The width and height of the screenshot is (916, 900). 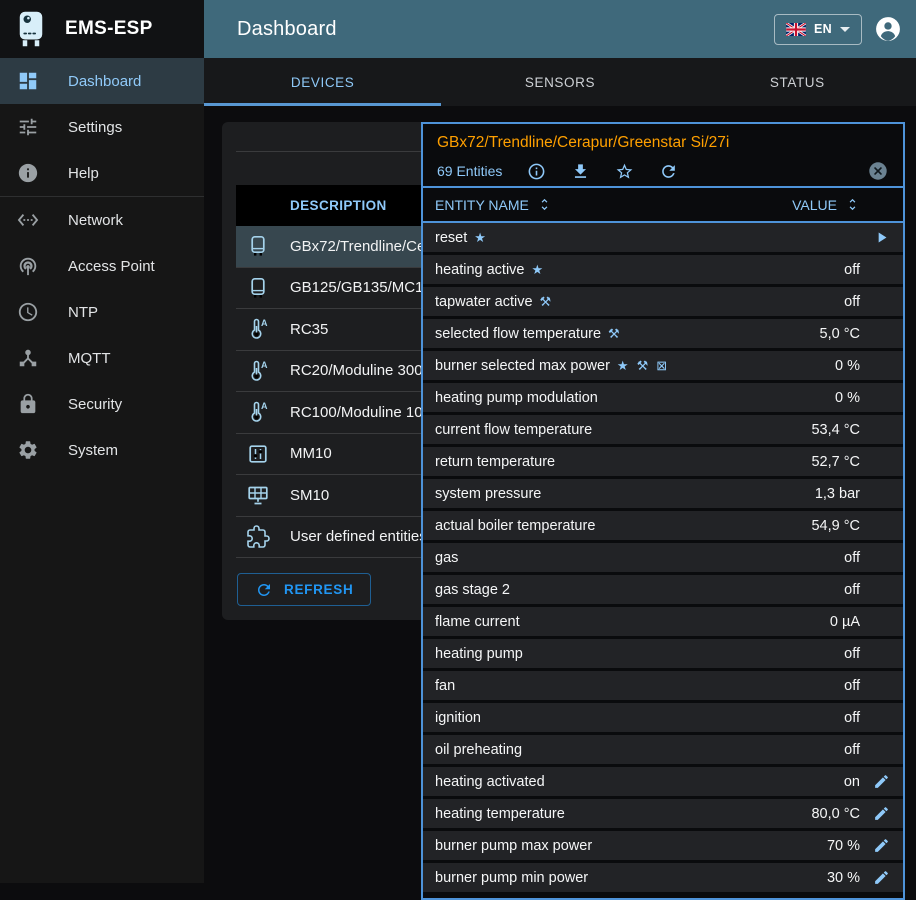 I want to click on refresh-icon, so click(x=264, y=590).